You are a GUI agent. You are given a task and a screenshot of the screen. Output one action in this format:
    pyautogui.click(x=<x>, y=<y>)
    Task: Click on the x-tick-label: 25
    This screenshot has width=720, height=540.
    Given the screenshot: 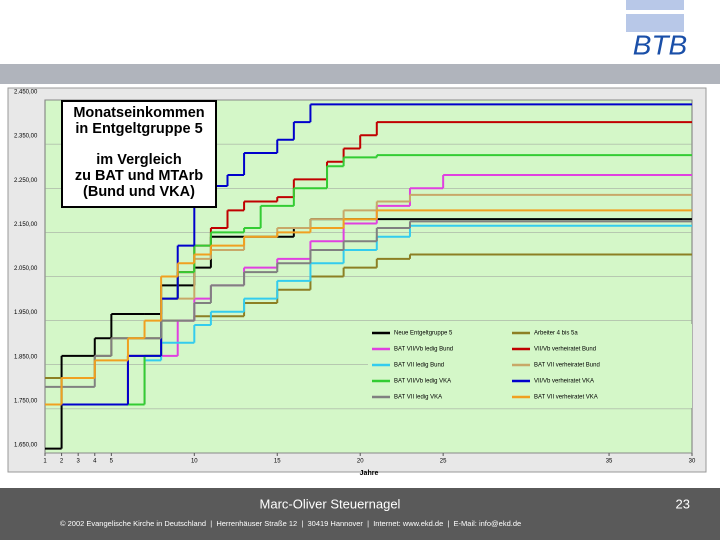 What is the action you would take?
    pyautogui.click(x=443, y=462)
    